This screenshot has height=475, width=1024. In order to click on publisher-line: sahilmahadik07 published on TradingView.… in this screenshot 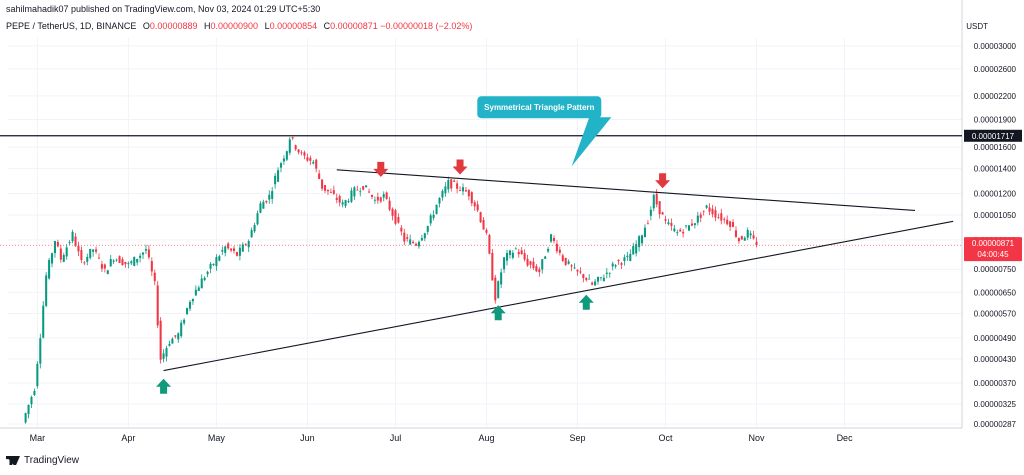, I will do `click(163, 9)`.